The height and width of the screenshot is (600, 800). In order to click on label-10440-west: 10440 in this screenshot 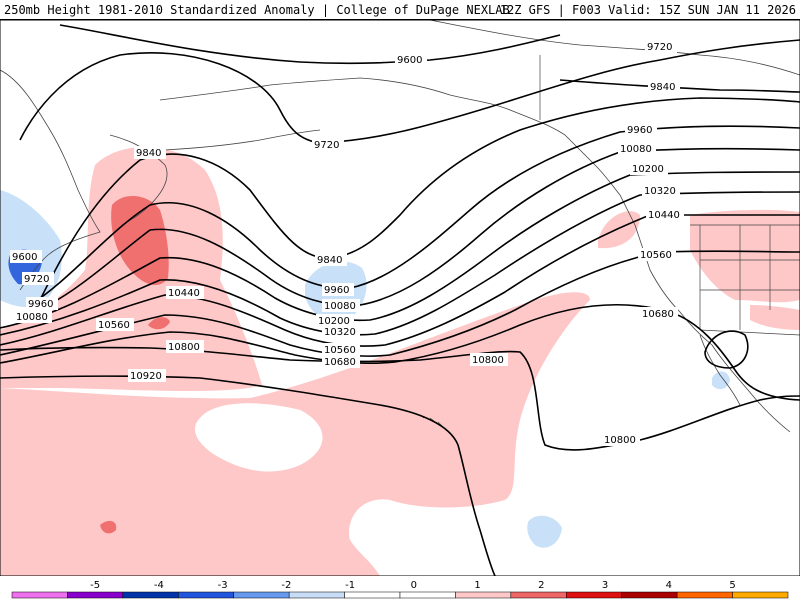, I will do `click(184, 293)`.